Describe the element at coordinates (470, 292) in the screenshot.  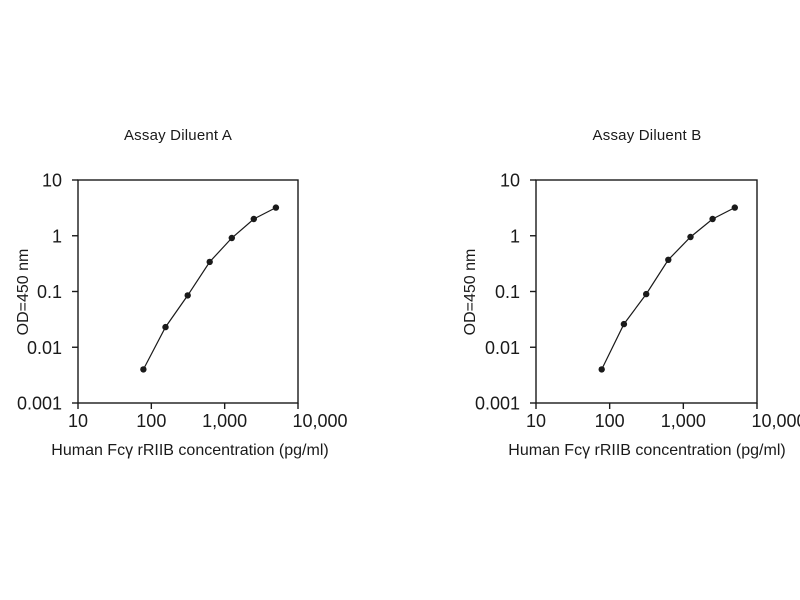
I see `y-axis-label-b: OD=450 nm` at that location.